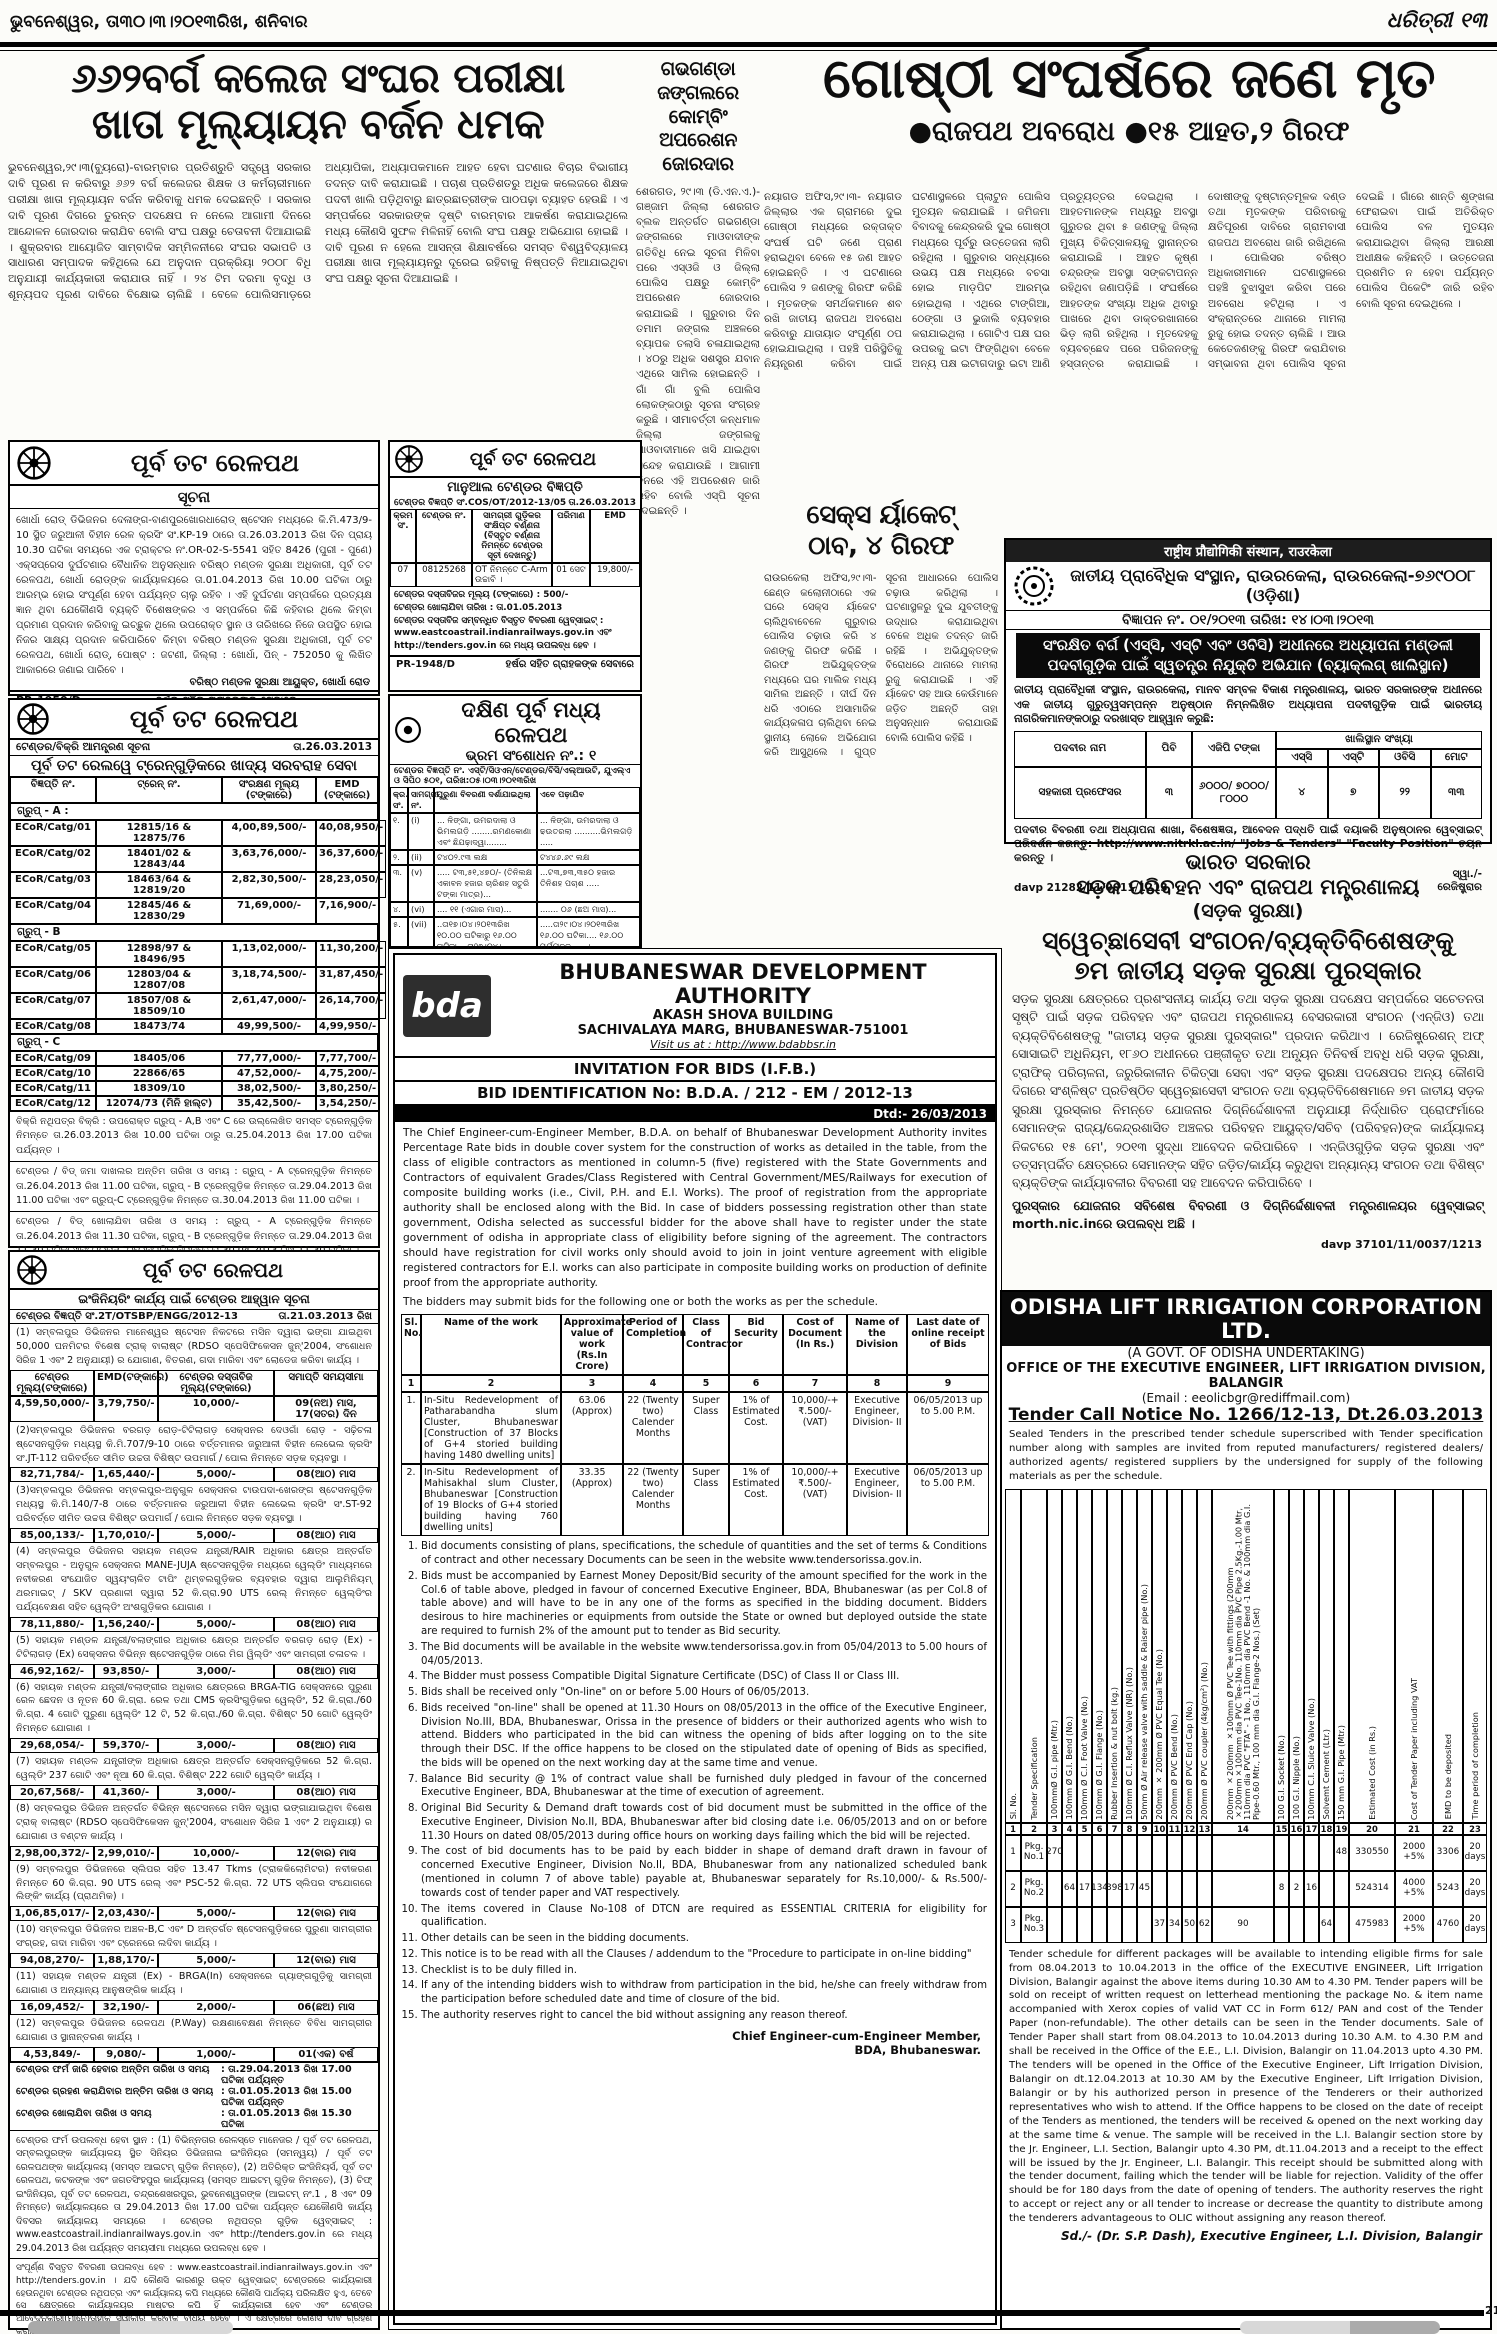 Image resolution: width=1497 pixels, height=2334 pixels. What do you see at coordinates (615, 575) in the screenshot?
I see `cell: 19,800/-` at bounding box center [615, 575].